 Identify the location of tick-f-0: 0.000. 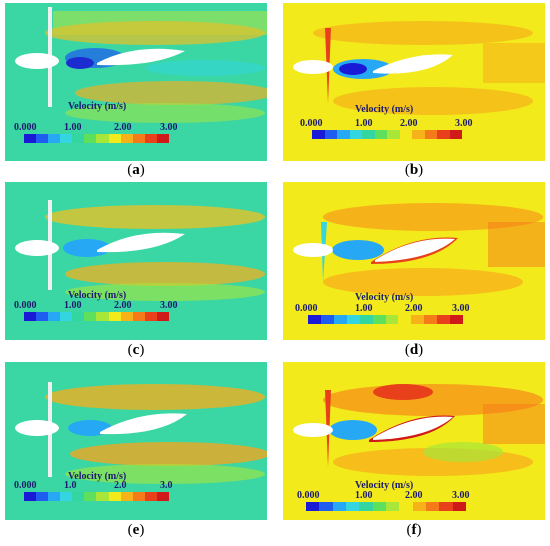
(308, 495).